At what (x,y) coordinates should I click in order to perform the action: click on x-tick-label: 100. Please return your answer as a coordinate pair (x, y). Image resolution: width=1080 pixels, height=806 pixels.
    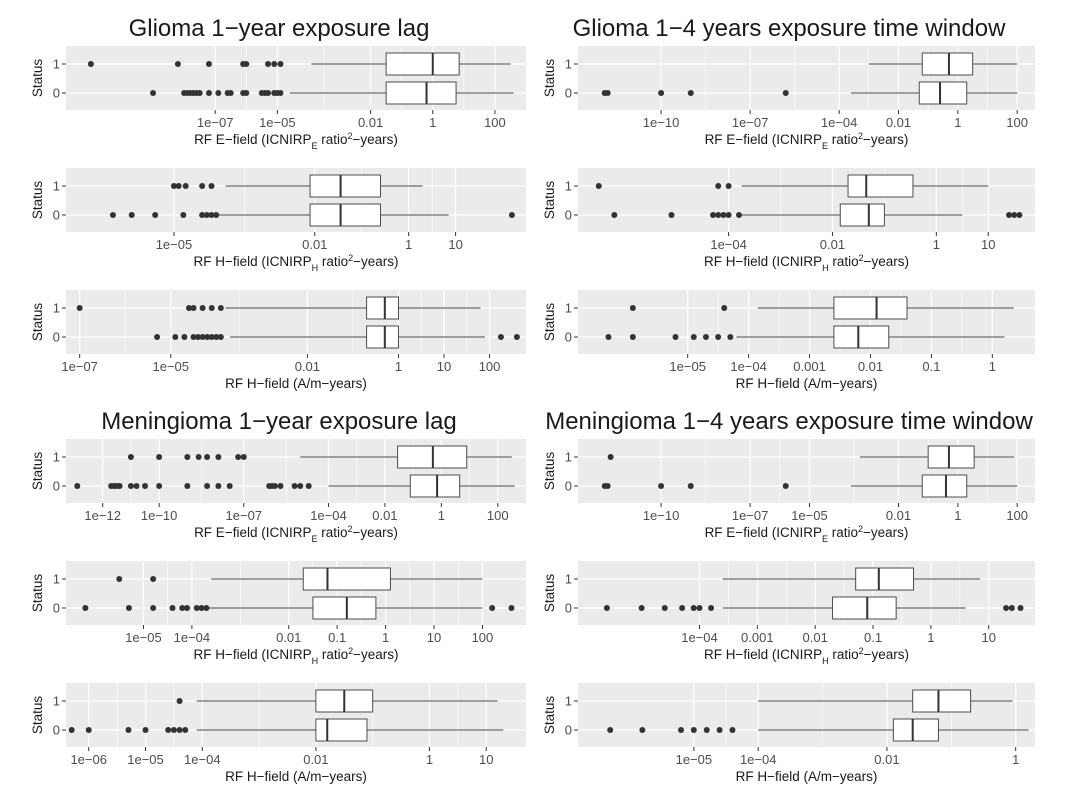
    Looking at the image, I should click on (490, 366).